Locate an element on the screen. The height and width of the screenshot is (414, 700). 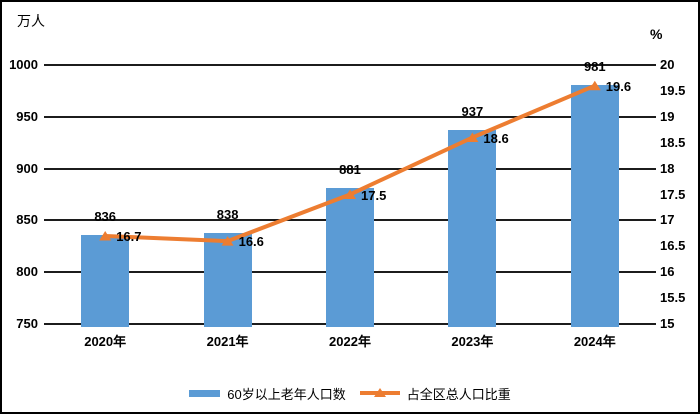
right-axis-tick-label: 15 is located at coordinates (667, 323).